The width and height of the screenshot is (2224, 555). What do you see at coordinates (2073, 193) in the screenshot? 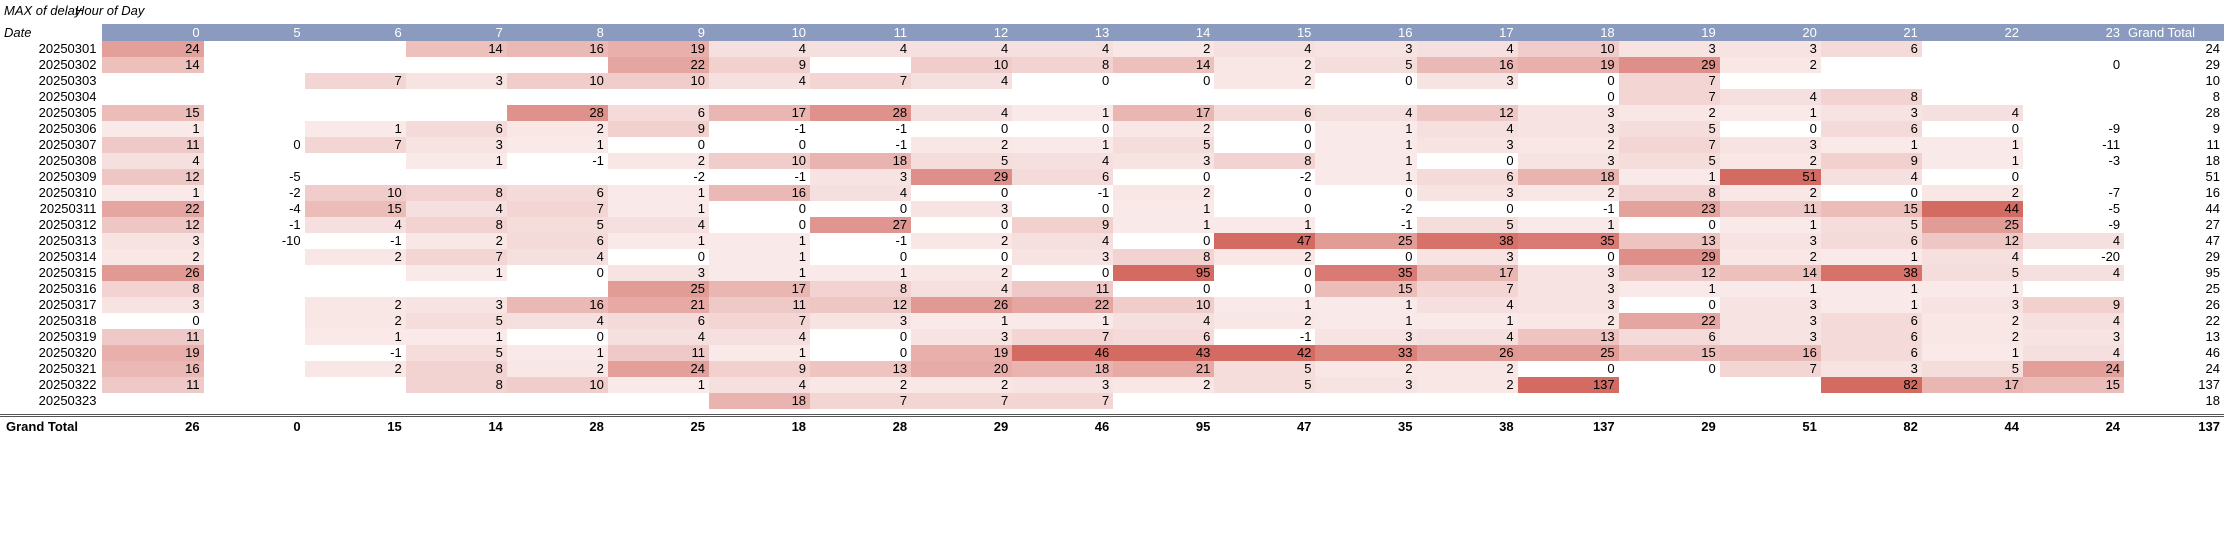
I see `data-cell: -7` at bounding box center [2073, 193].